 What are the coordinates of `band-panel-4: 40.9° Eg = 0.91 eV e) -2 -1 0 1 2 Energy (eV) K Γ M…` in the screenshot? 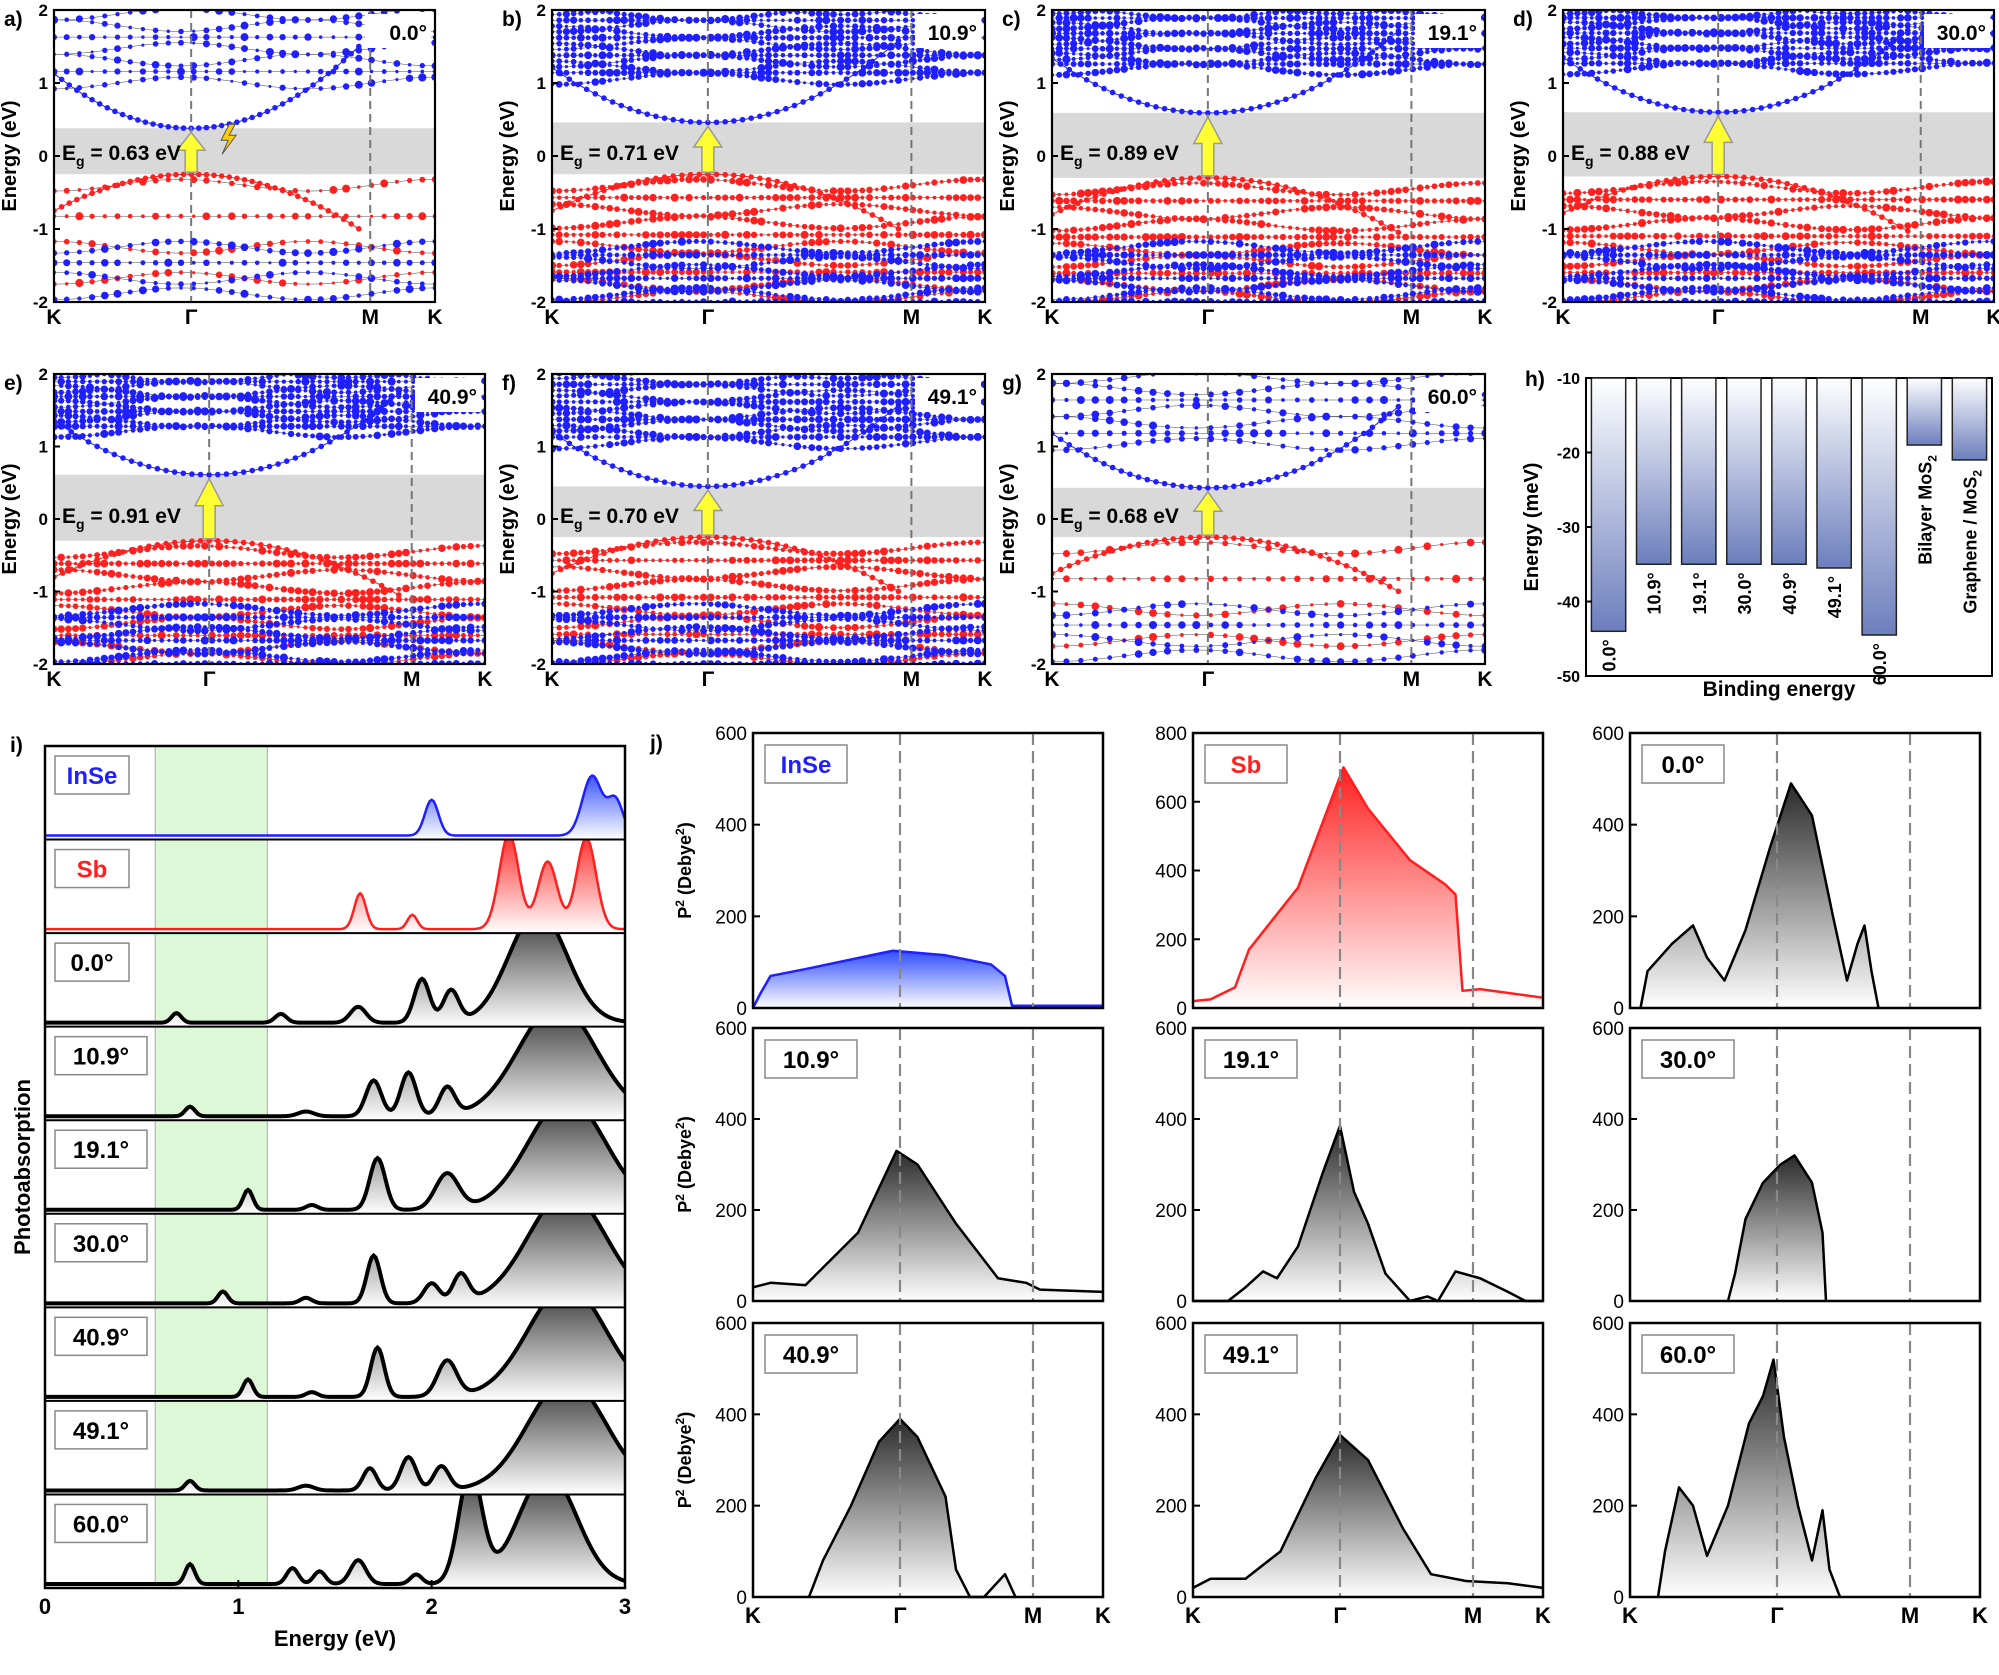 It's located at (246, 528).